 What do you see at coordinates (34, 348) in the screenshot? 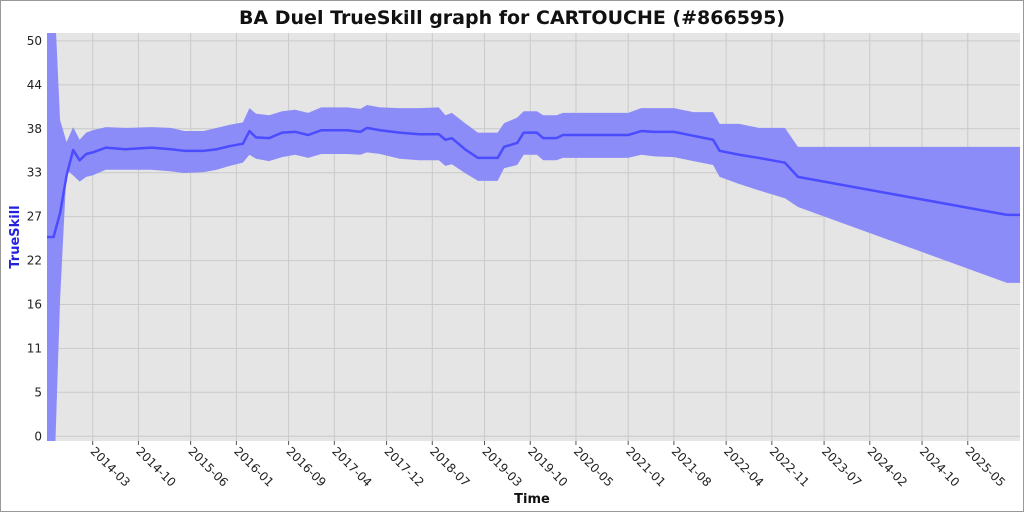
I see `y-tick-label: 11` at bounding box center [34, 348].